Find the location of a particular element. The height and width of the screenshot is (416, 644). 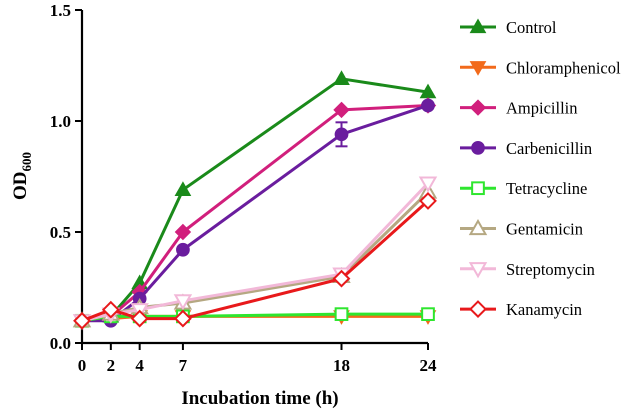

legend-label: Kanamycin is located at coordinates (544, 309).